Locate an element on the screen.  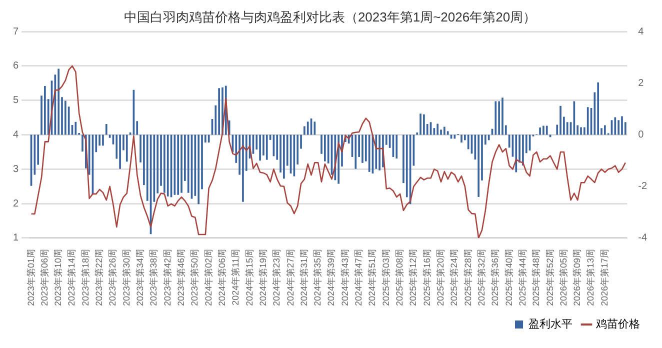
y-tick-label: 6 is located at coordinates (16, 66).